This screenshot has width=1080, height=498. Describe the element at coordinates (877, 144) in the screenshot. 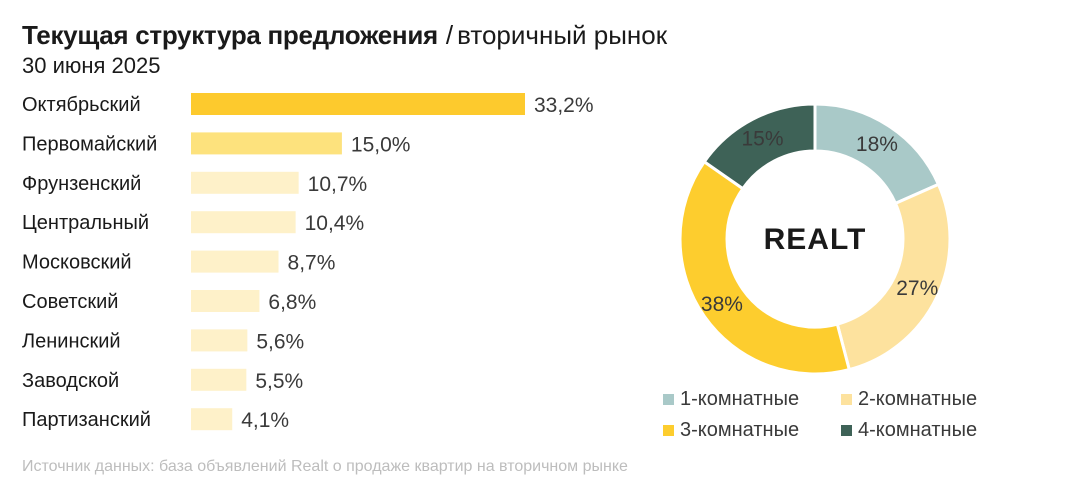

I see `donut-value-label: 18%` at that location.